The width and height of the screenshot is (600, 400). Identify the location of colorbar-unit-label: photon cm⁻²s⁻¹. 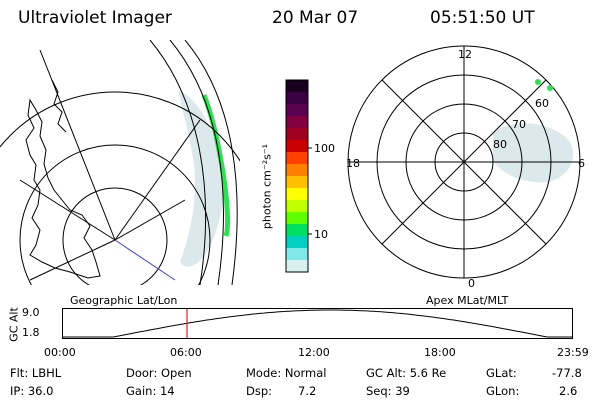
(267, 186).